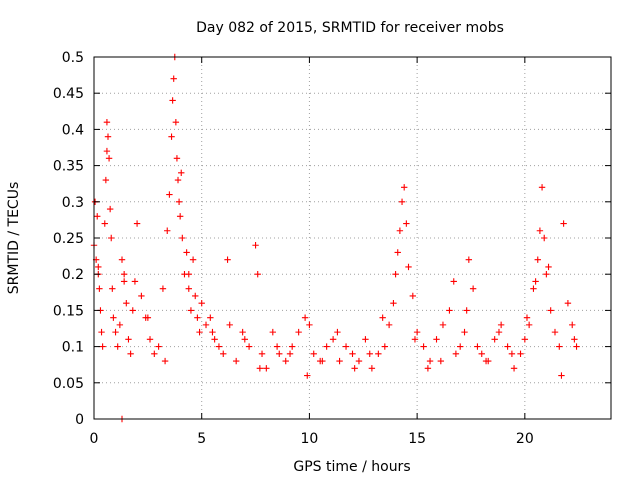  I want to click on y-tick-label: 0.1, so click(73, 348).